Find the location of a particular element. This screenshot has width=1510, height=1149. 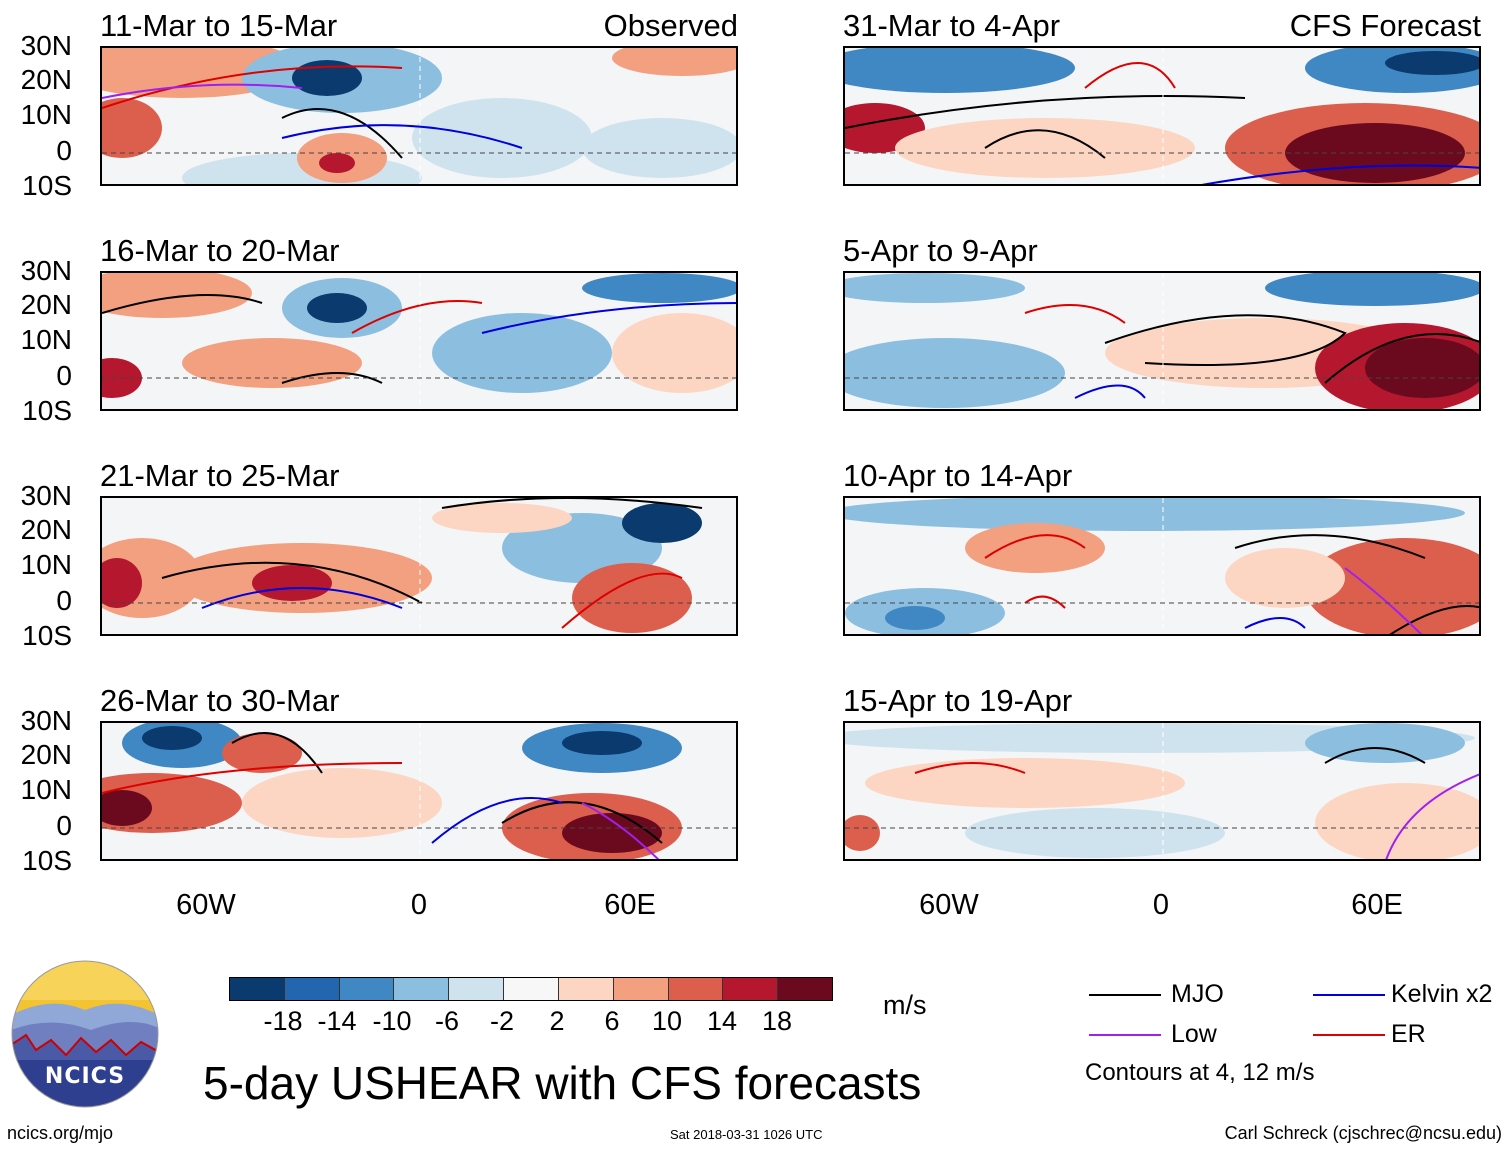

panel-3: 21-Mar to 25-Mar is located at coordinates (419, 548).